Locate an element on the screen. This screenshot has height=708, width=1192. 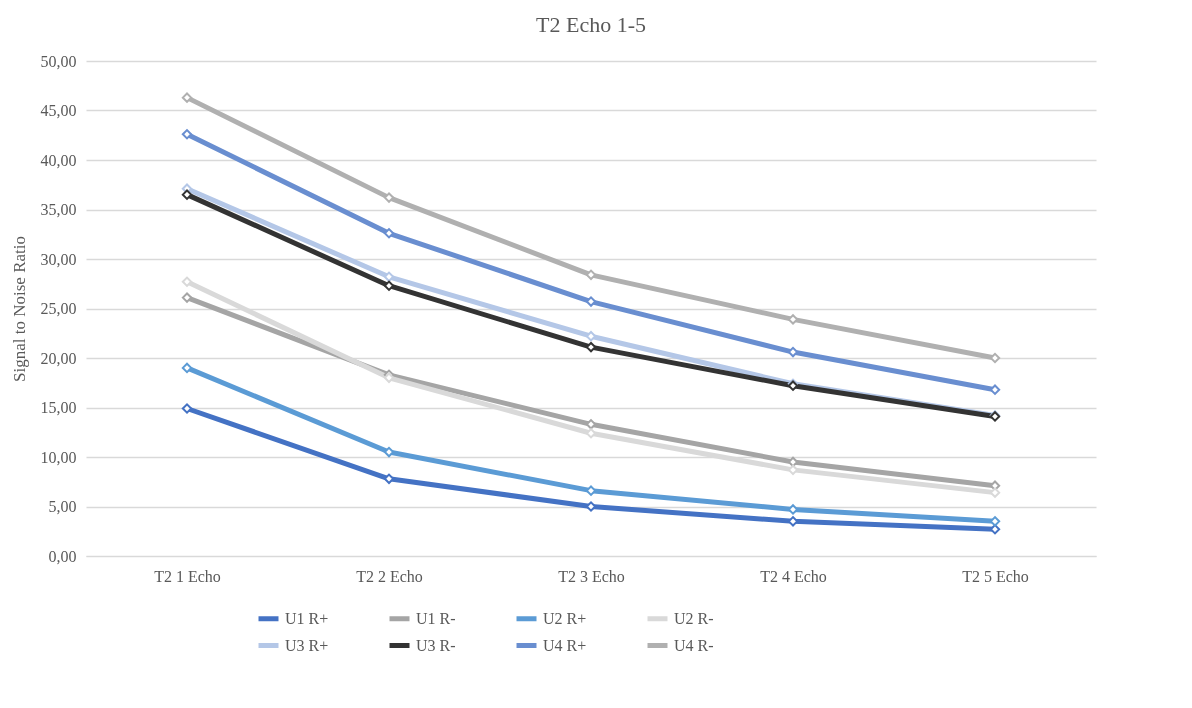
y-tick-label: 30,00 is located at coordinates (58, 259).